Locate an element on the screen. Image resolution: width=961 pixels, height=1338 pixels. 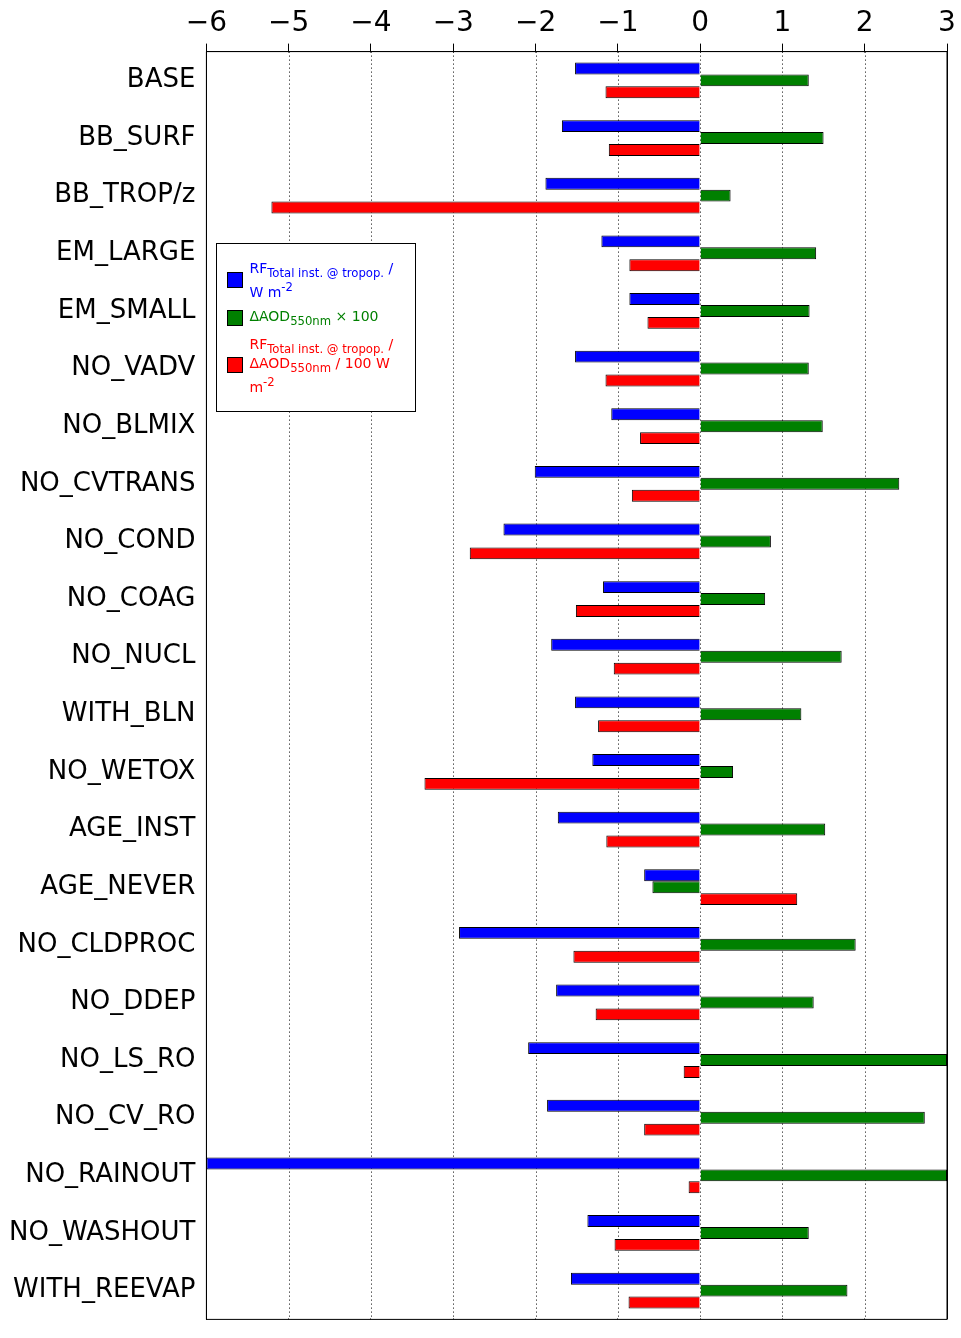
y-tick-label: NO_VADV is located at coordinates (133, 366).